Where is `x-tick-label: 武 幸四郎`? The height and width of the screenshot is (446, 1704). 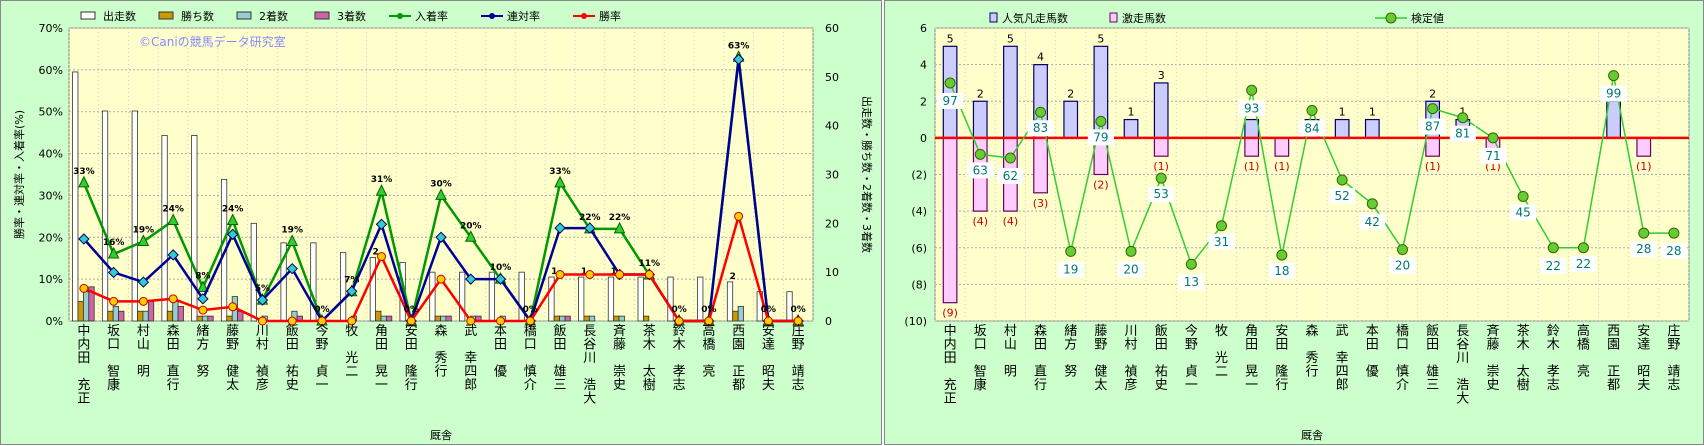 x-tick-label: 武 幸四郎 is located at coordinates (1342, 358).